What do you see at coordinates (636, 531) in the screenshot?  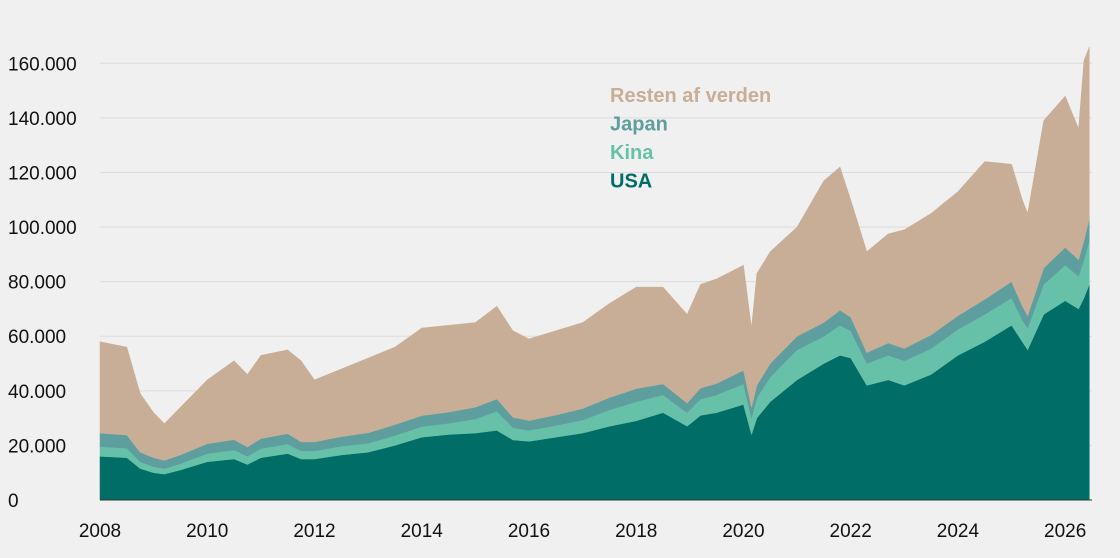 I see `x-tick-label: 2018` at bounding box center [636, 531].